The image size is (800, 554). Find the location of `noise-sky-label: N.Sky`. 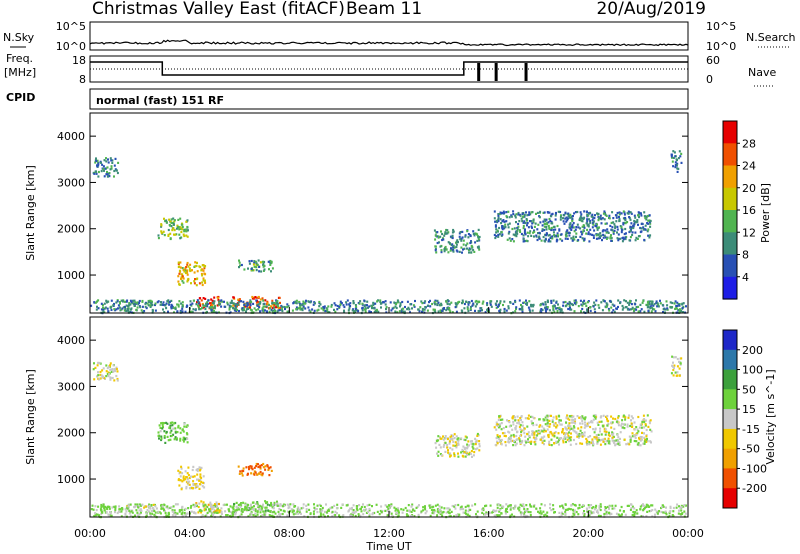

noise-sky-label: N.Sky is located at coordinates (19, 37).